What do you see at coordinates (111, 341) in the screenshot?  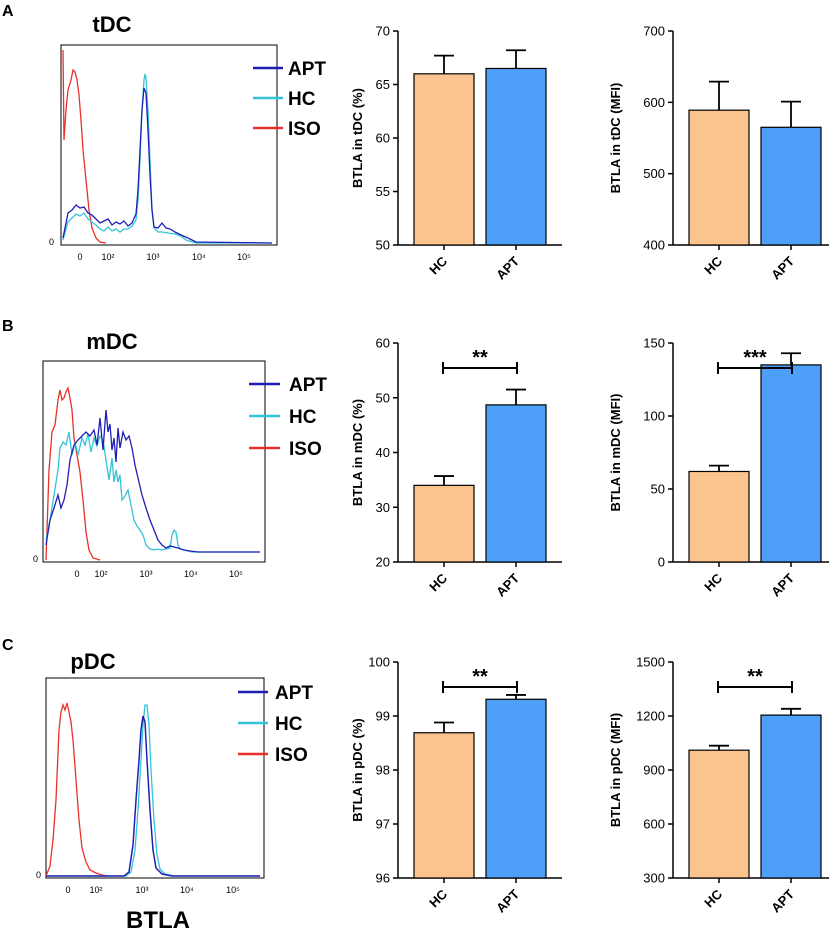 I see `histogram-title: mDC` at bounding box center [111, 341].